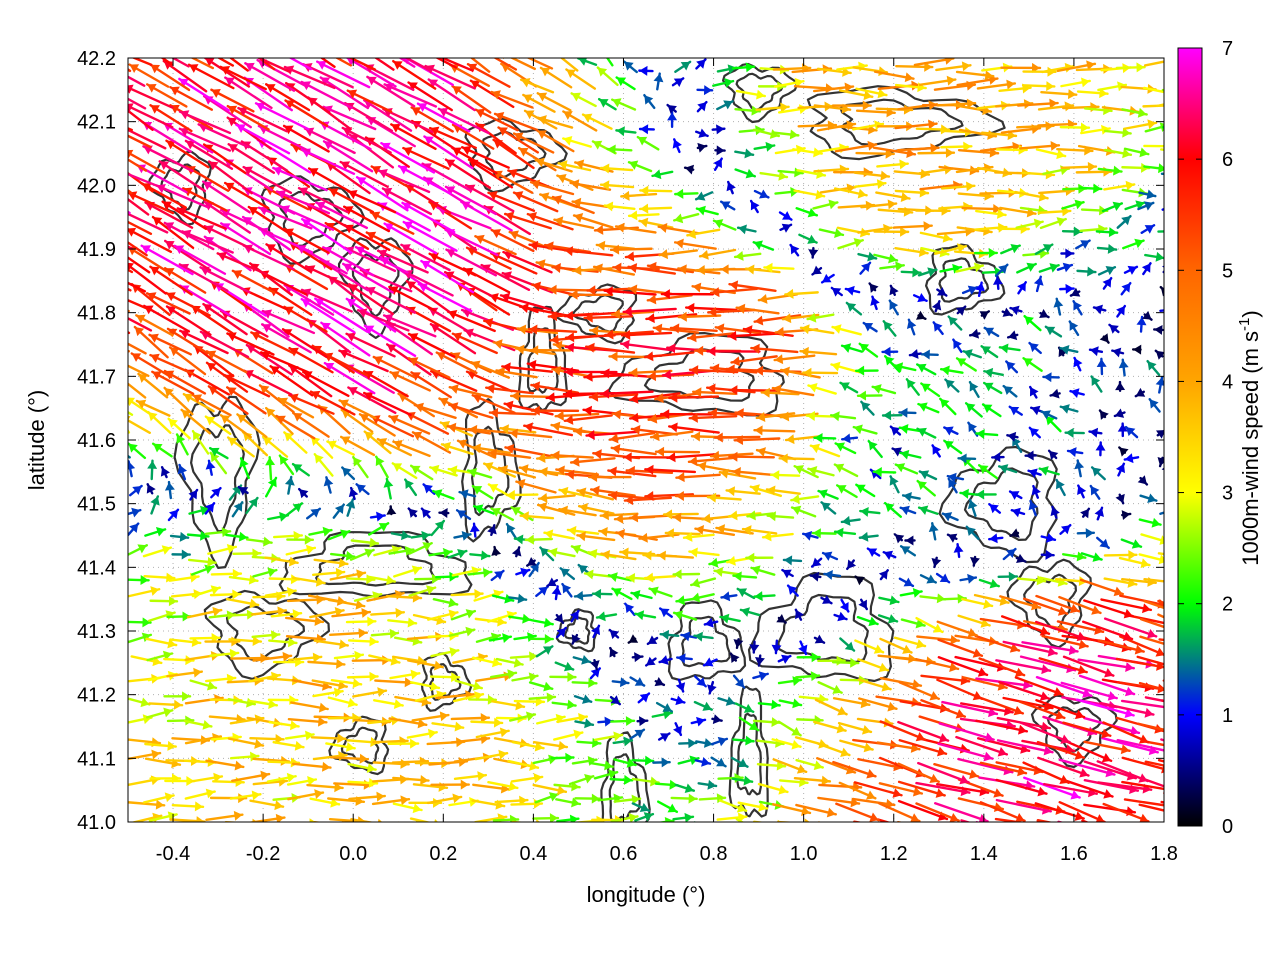  I want to click on colorbar-title-main: 1000m-wind speed (m s, so click(1250, 448).